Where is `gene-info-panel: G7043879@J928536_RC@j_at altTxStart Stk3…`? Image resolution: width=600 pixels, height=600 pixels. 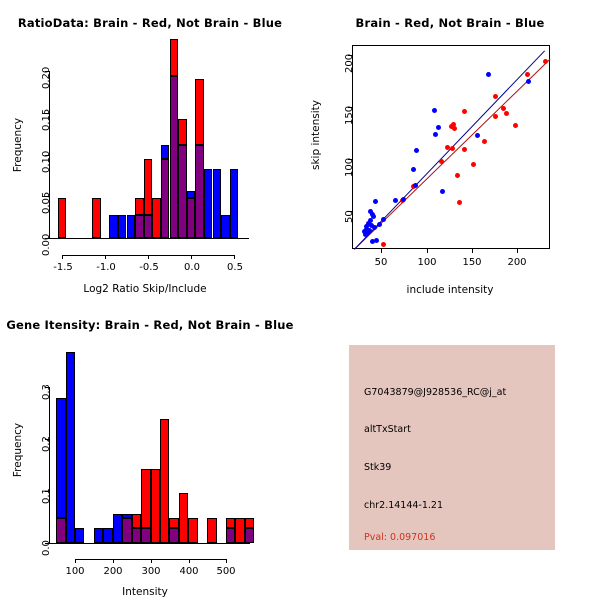
gene-info-panel: G7043879@J928536_RC@j_at altTxStart Stk3… is located at coordinates (452, 447).